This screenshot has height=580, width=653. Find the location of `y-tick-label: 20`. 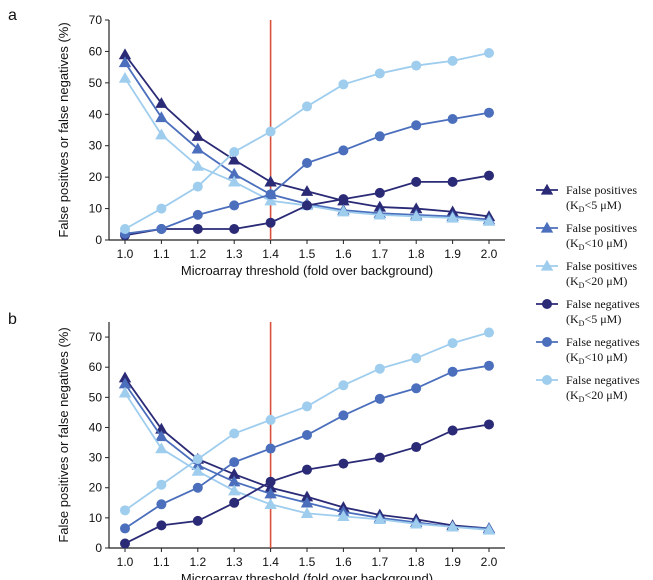

y-tick-label: 20 is located at coordinates (96, 177).